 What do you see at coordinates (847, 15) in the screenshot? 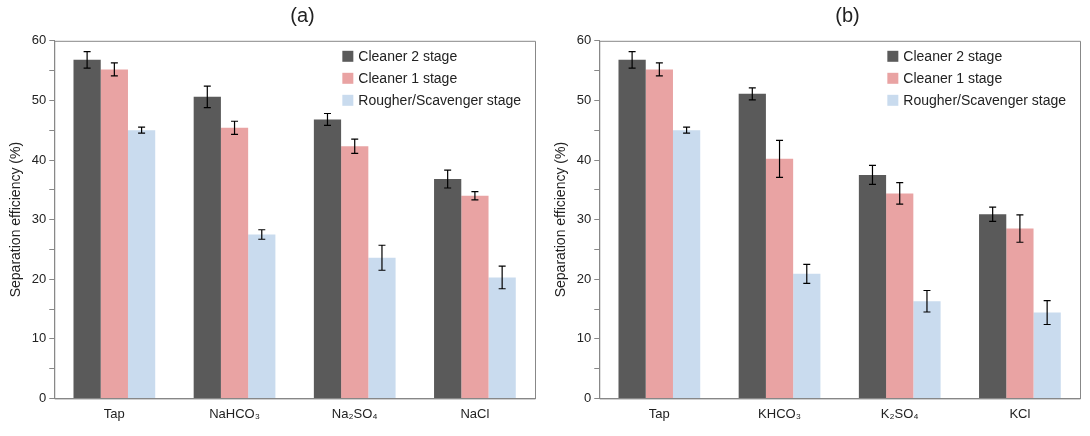
I see `chart-title: (b)` at bounding box center [847, 15].